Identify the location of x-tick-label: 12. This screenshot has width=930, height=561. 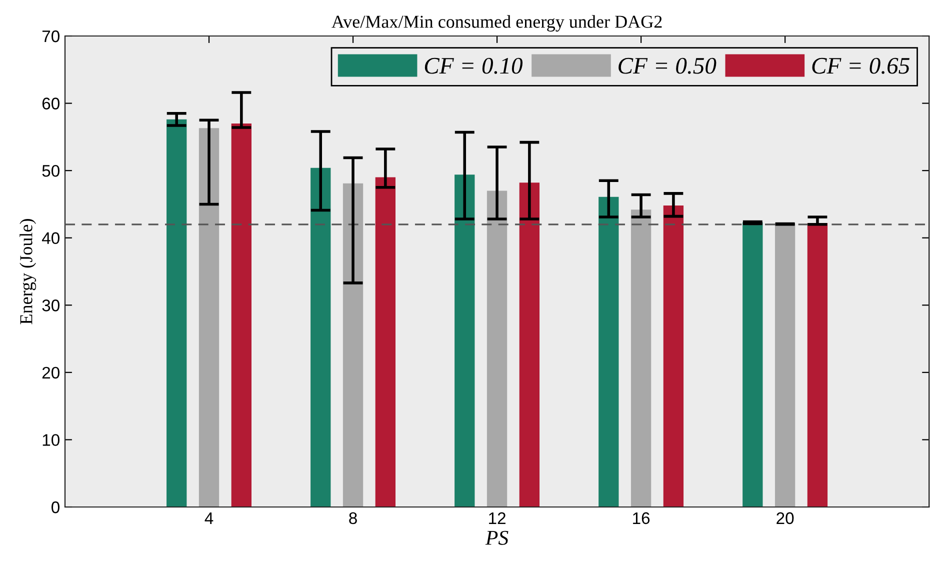
(497, 518).